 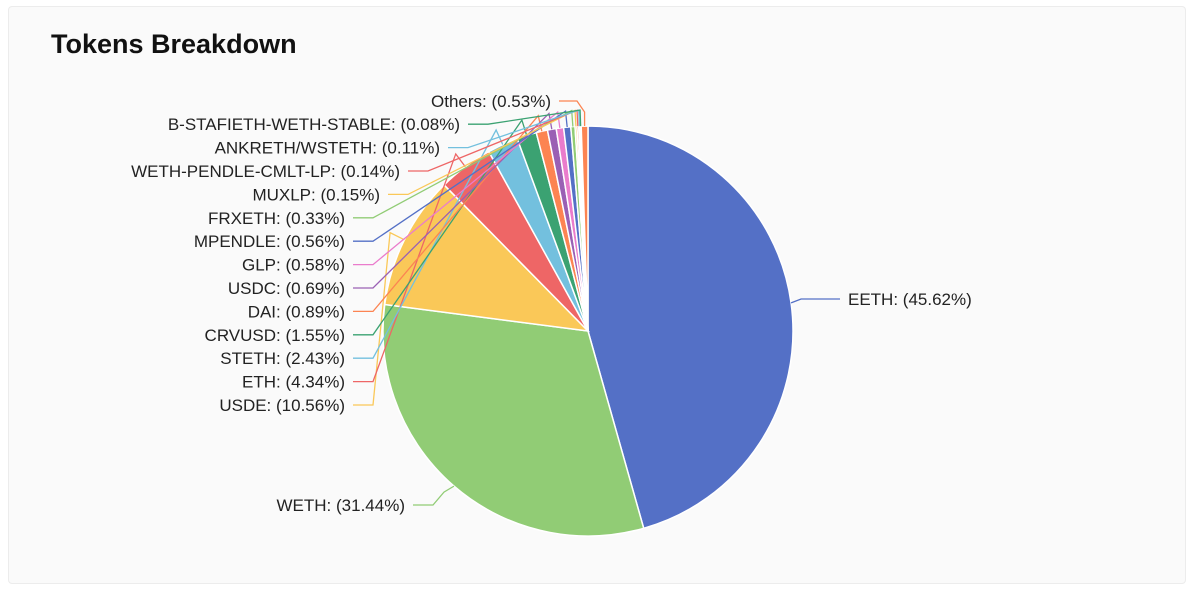 I want to click on slice-label: EETH: (45.62%), so click(x=910, y=299).